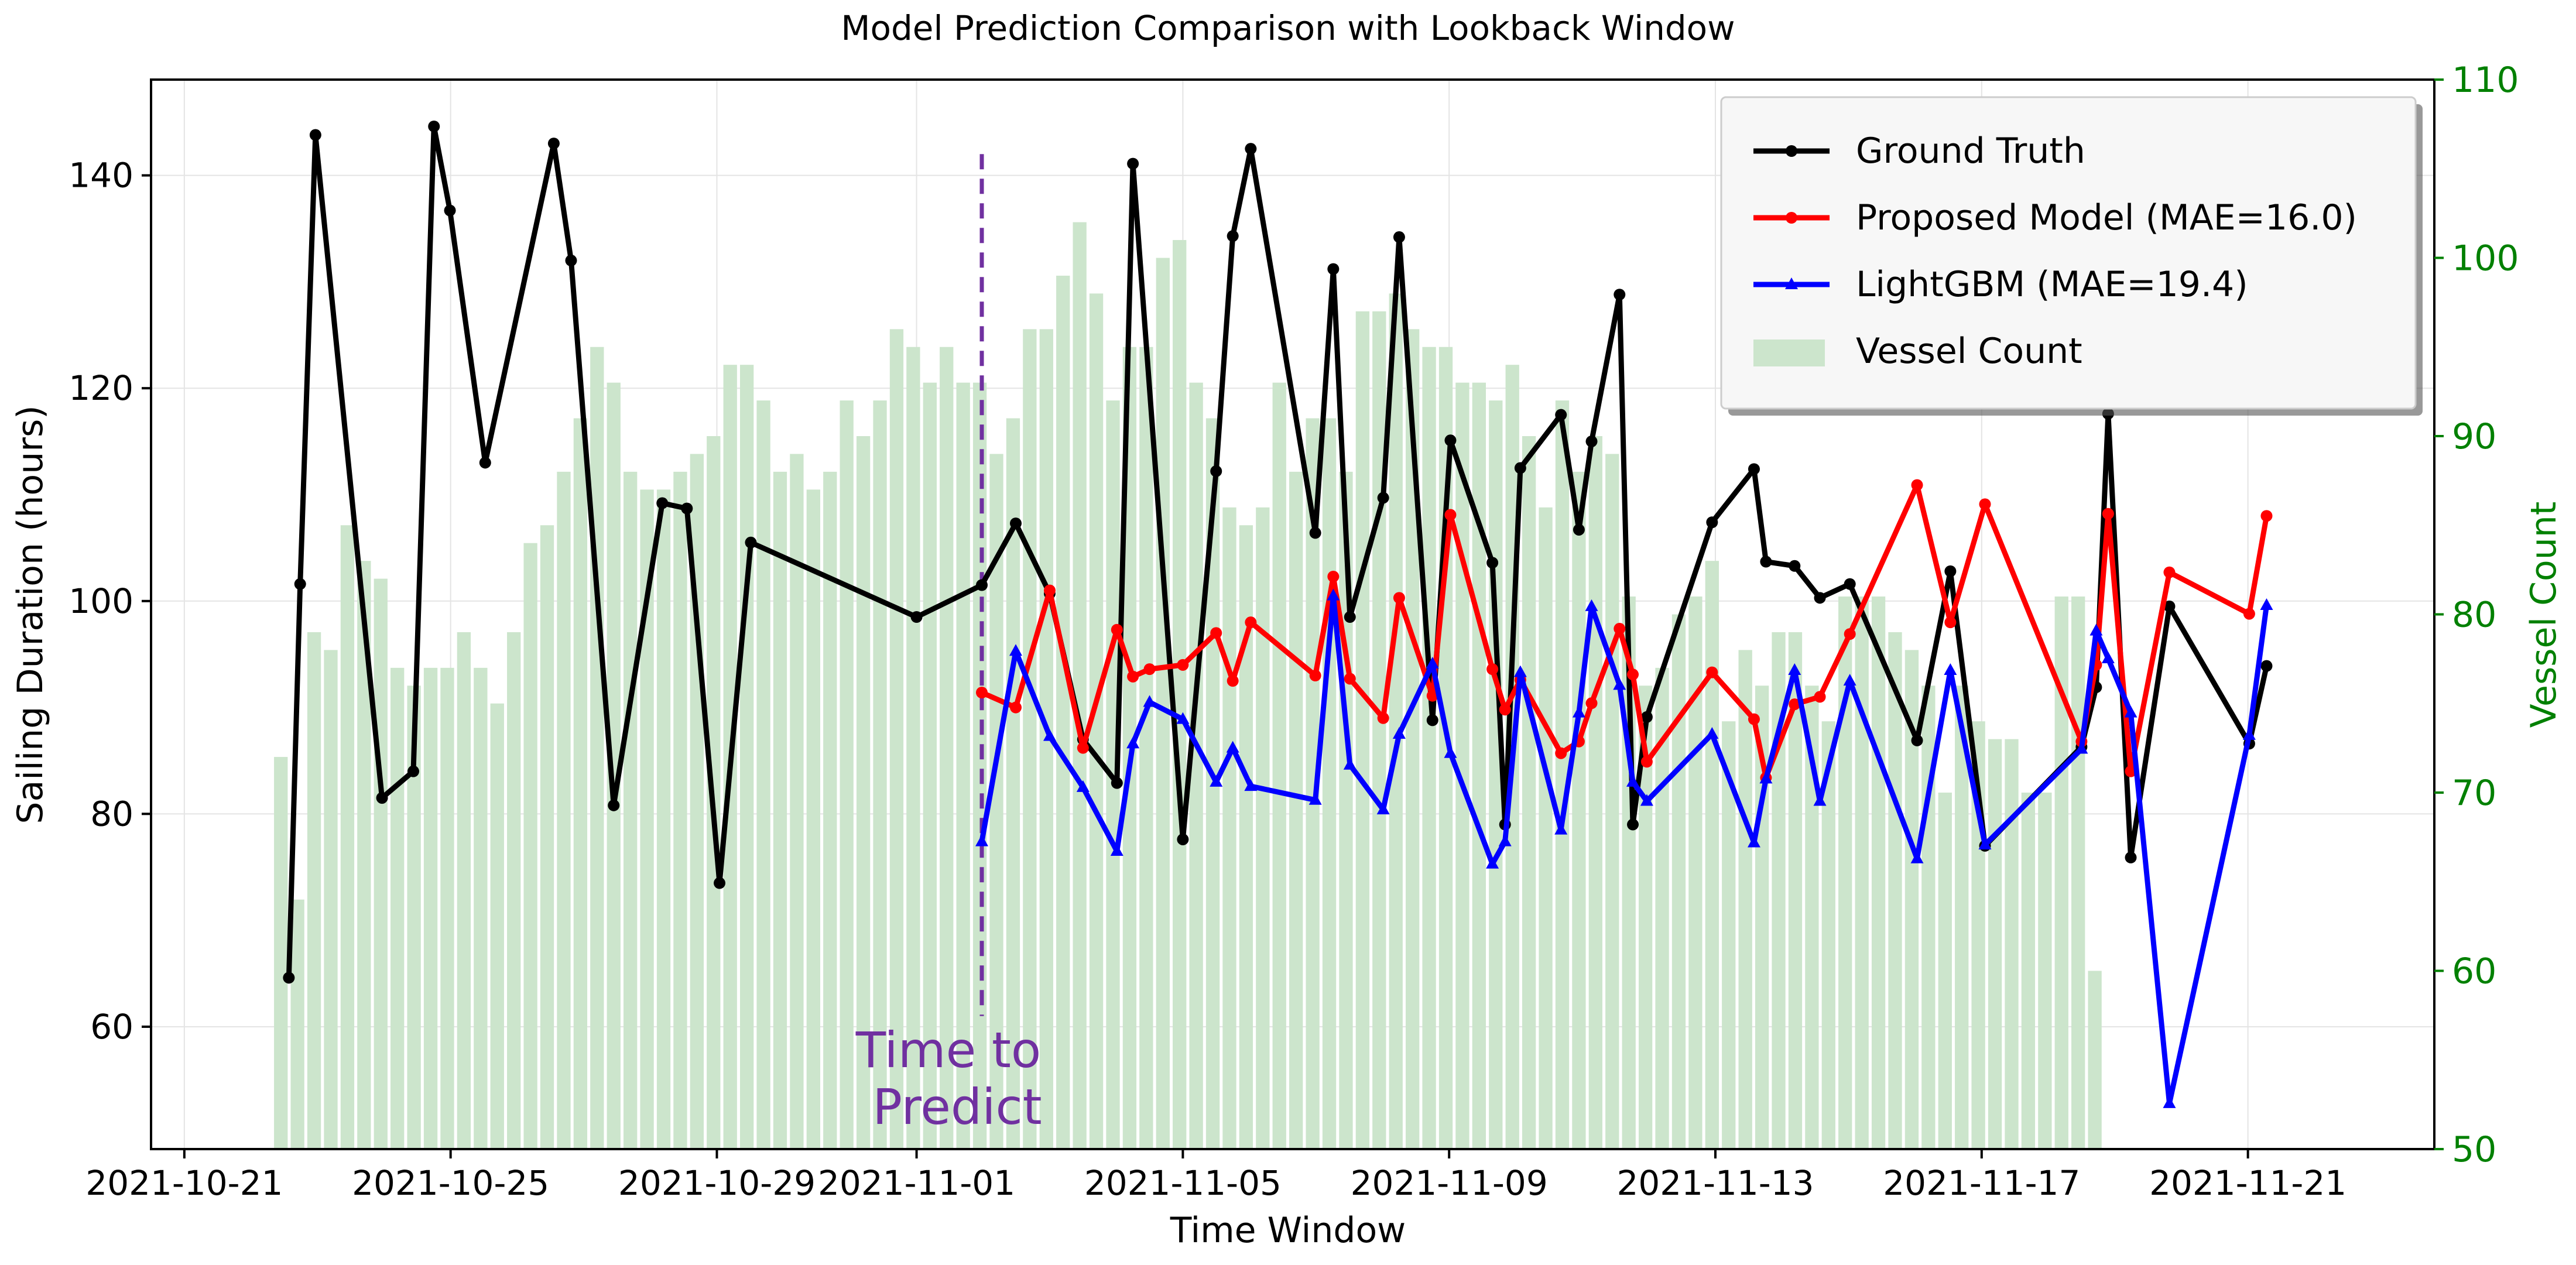 The height and width of the screenshot is (1265, 2576). I want to click on x-tick-label: 2021-10-29, so click(717, 1183).